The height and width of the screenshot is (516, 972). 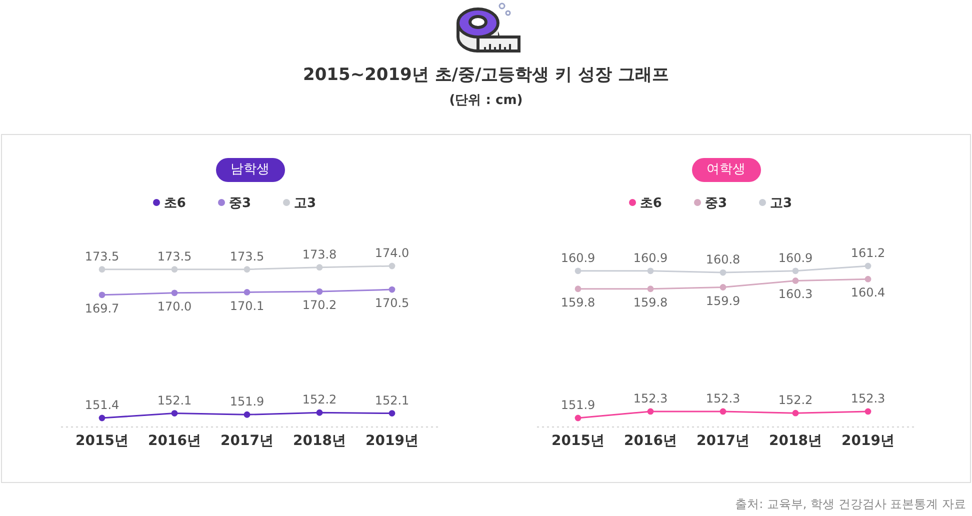 What do you see at coordinates (486, 100) in the screenshot?
I see `text: (단위 : cm)` at bounding box center [486, 100].